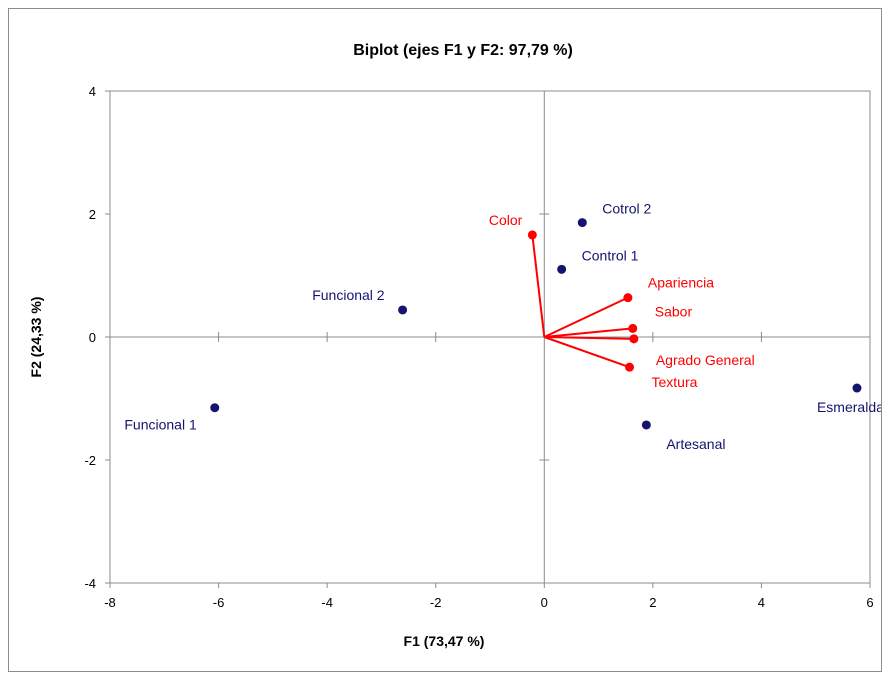  What do you see at coordinates (348, 295) in the screenshot?
I see `observation-label: Funcional 2` at bounding box center [348, 295].